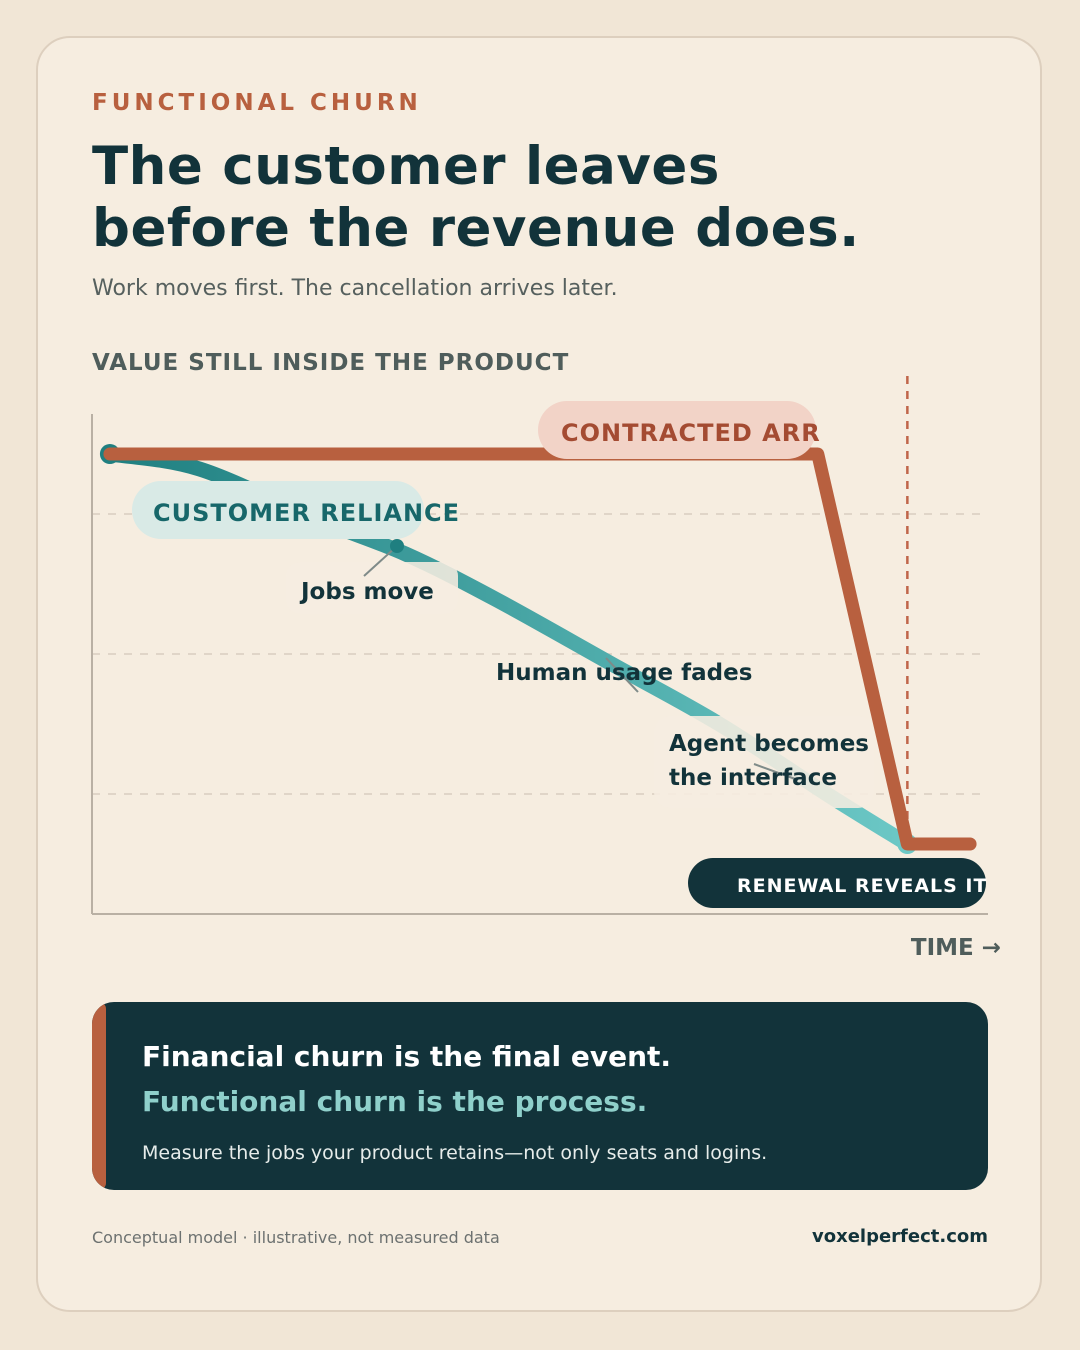 Image resolution: width=1080 pixels, height=1350 pixels. I want to click on renewal-badge, so click(837, 883).